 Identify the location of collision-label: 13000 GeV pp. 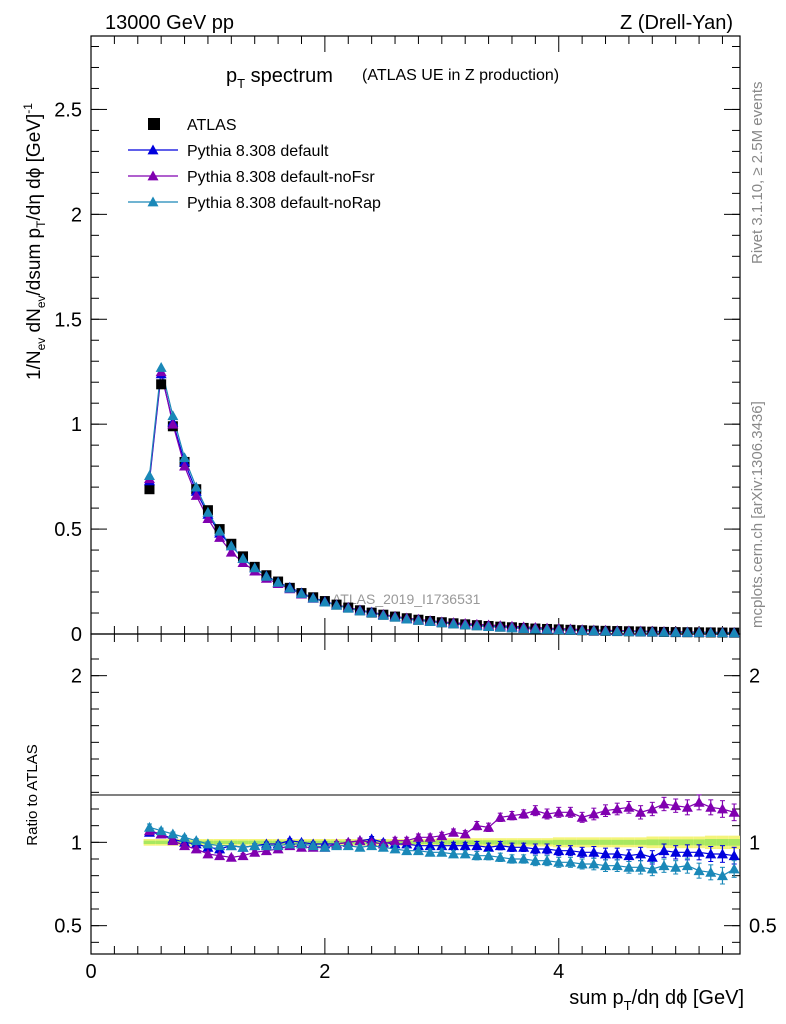
(169, 23).